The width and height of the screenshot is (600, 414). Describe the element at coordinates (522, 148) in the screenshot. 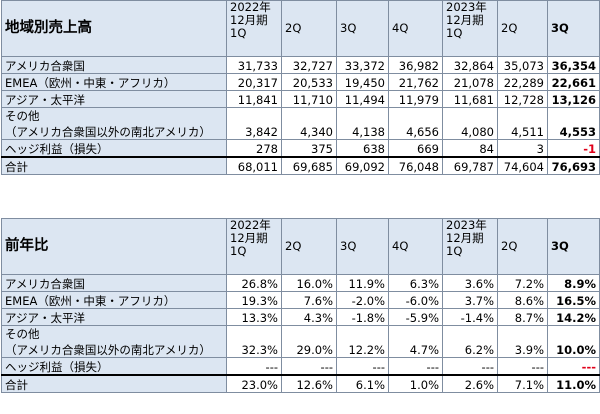

I see `value-cell: 3` at that location.